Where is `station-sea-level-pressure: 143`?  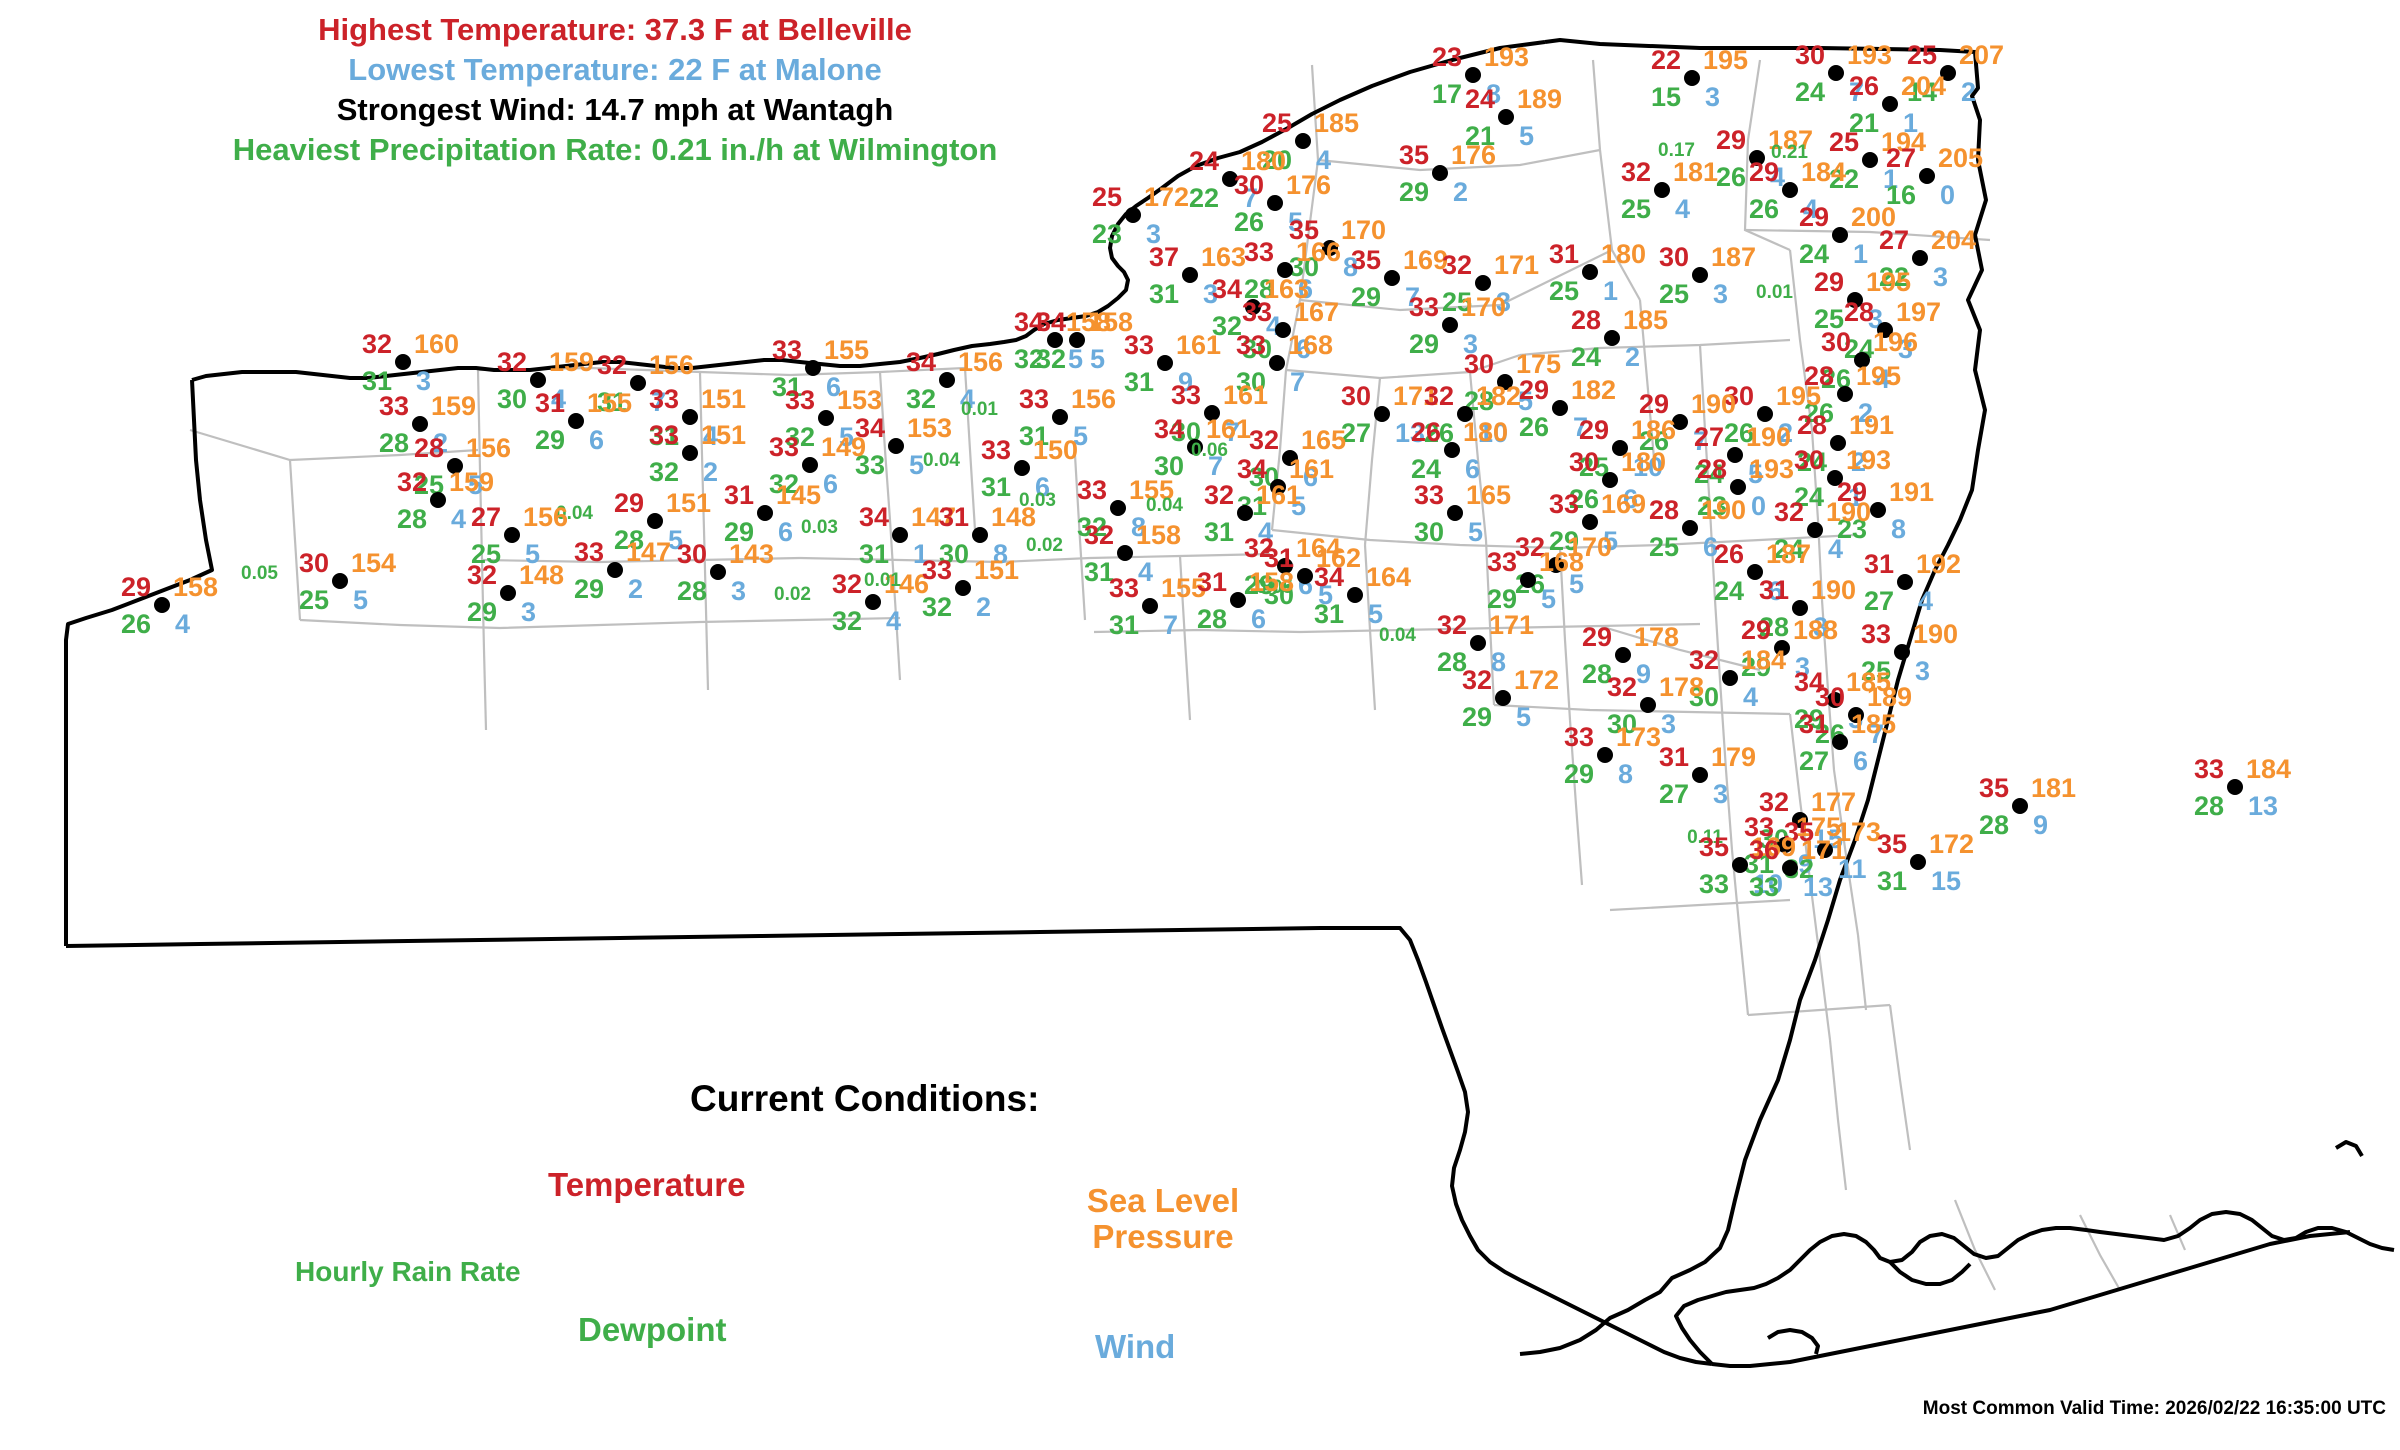 station-sea-level-pressure: 143 is located at coordinates (752, 554).